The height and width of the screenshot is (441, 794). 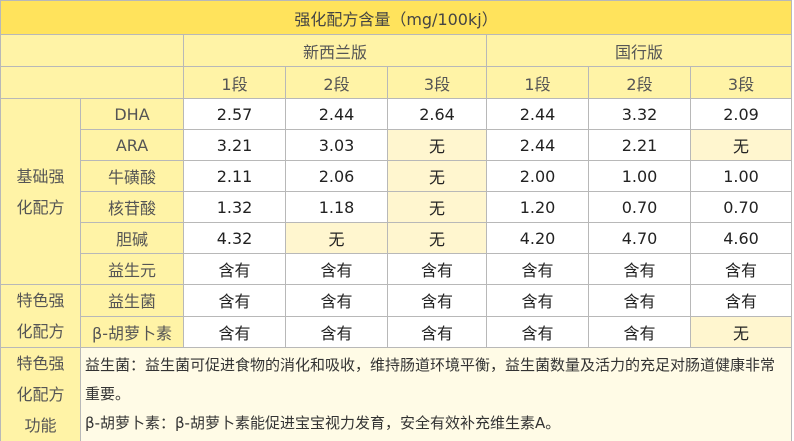 I want to click on group-label: 特色强化配方, so click(x=40, y=316).